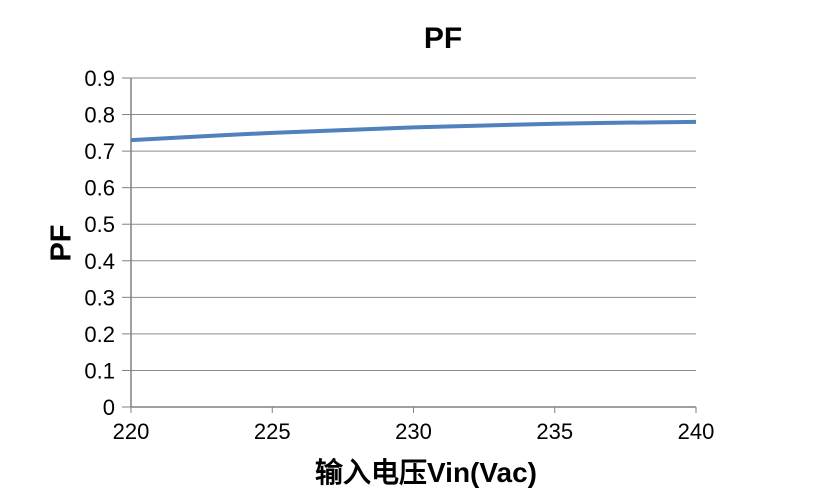 This screenshot has width=826, height=498. I want to click on x-tick-label: 220, so click(131, 431).